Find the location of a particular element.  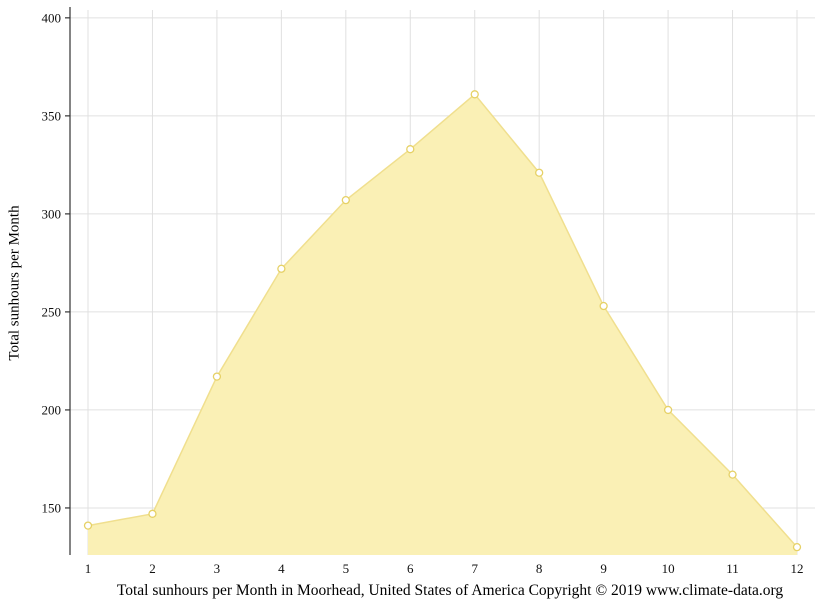

x-tick-label: 8 is located at coordinates (539, 568).